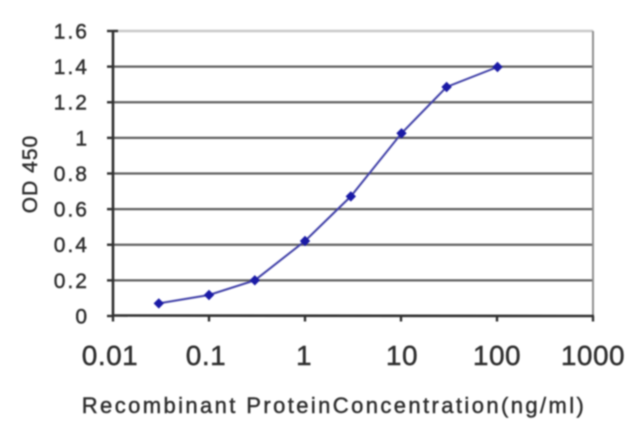 Image resolution: width=640 pixels, height=427 pixels. I want to click on svg-text: 1000, so click(593, 355).